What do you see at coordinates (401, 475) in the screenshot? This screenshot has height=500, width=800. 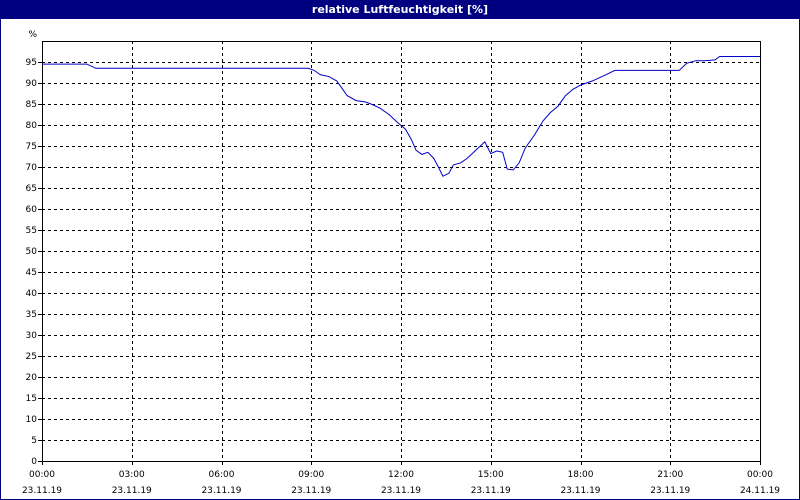 I see `x-tick-time-label: 12:00` at bounding box center [401, 475].